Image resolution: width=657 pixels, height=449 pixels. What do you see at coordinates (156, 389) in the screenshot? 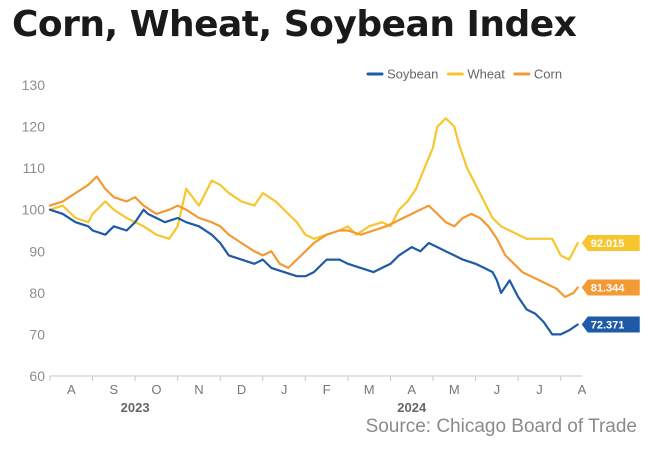
I see `x-month-label: O` at bounding box center [156, 389].